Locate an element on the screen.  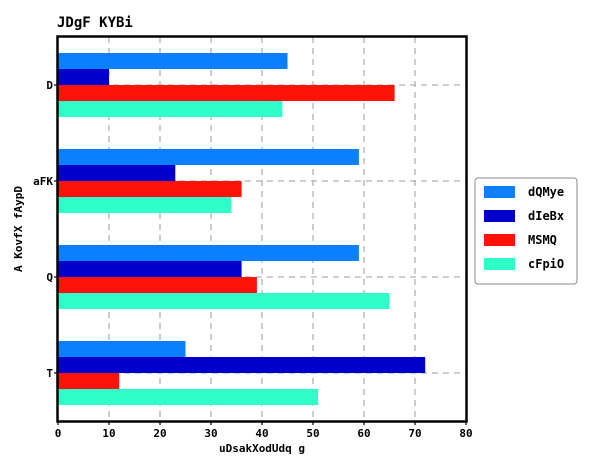
bar-dIeBx-aFK is located at coordinates (117, 173).